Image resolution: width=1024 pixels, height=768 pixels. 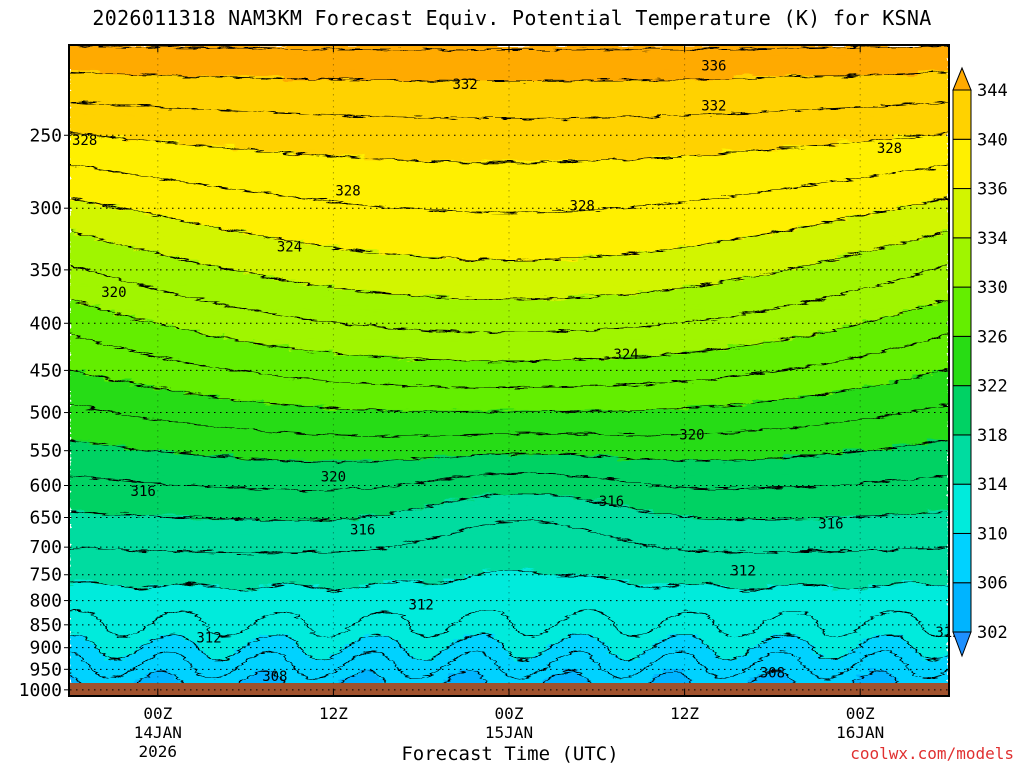 What do you see at coordinates (45, 648) in the screenshot?
I see `y-tick-label: 900` at bounding box center [45, 648].